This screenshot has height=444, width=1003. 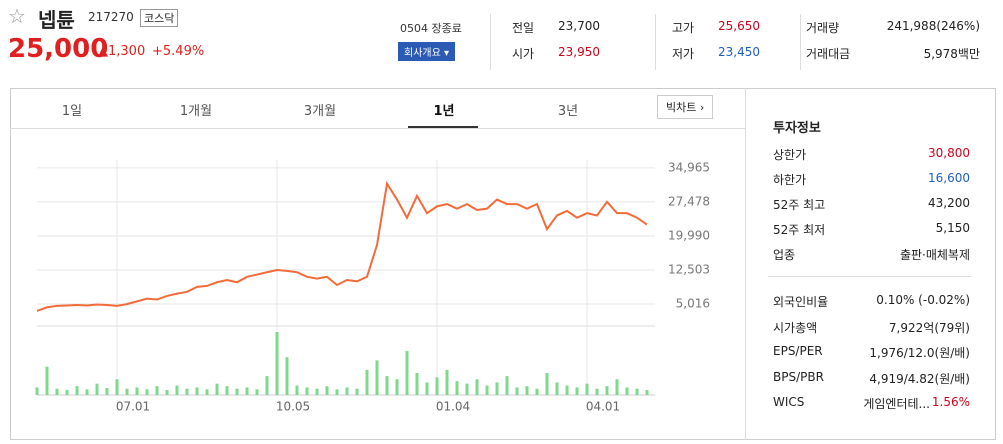 I want to click on info-label: 업종, so click(x=784, y=255).